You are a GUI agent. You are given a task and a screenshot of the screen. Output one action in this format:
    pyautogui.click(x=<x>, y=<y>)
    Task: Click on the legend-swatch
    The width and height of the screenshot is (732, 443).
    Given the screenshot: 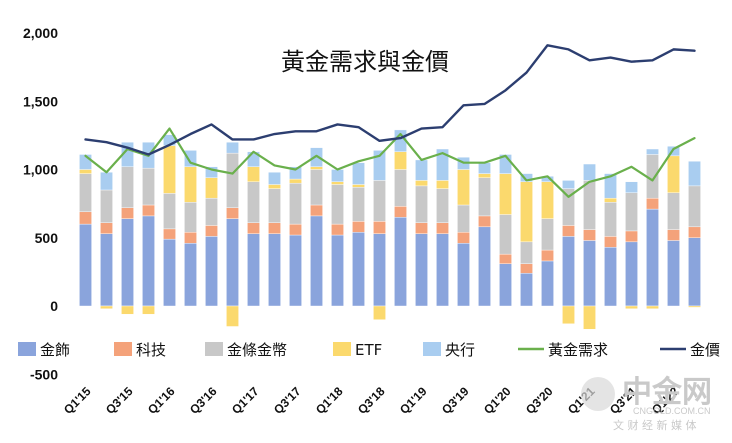 What is the action you would take?
    pyautogui.click(x=123, y=349)
    